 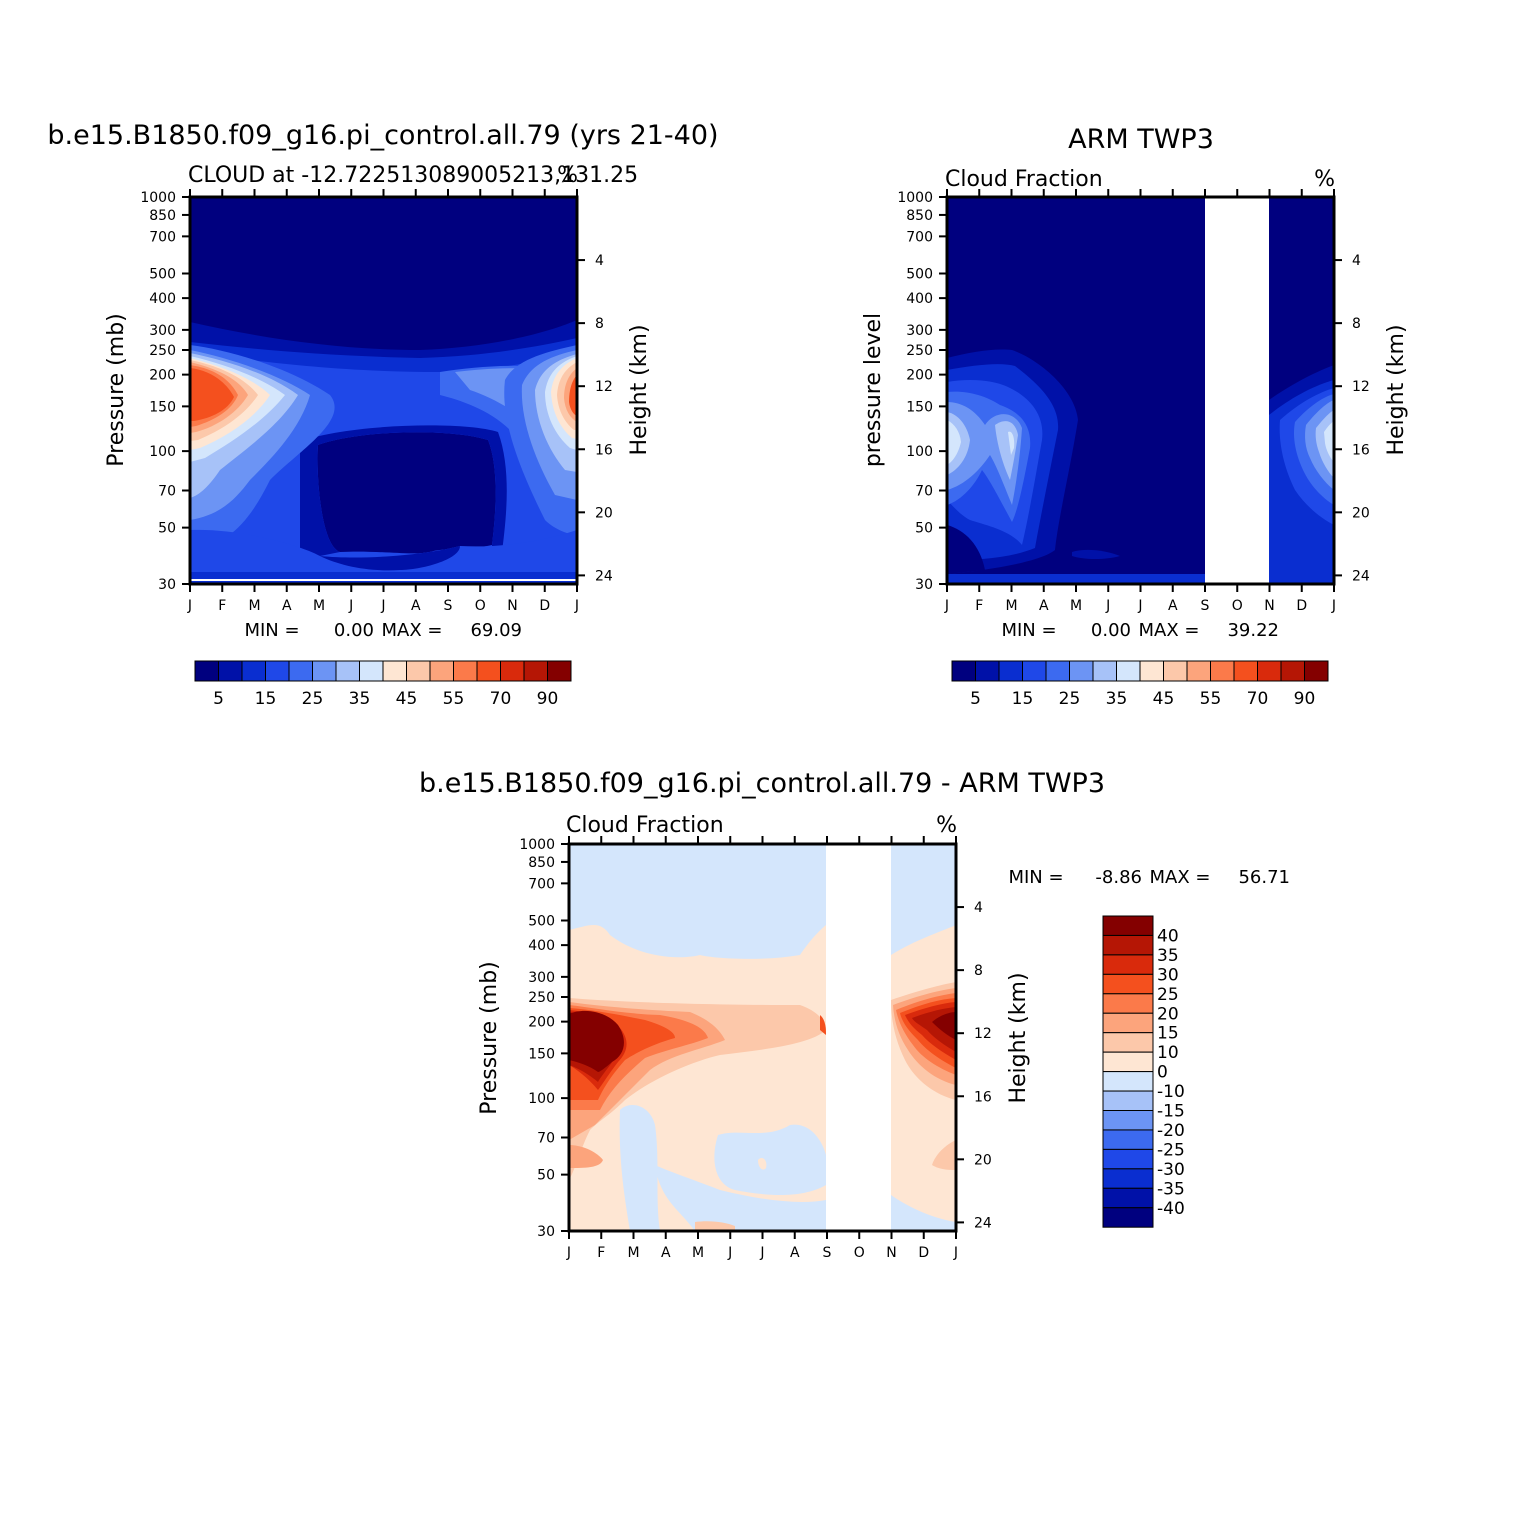 I want to click on colorbar-label: -25, so click(x=1171, y=1150).